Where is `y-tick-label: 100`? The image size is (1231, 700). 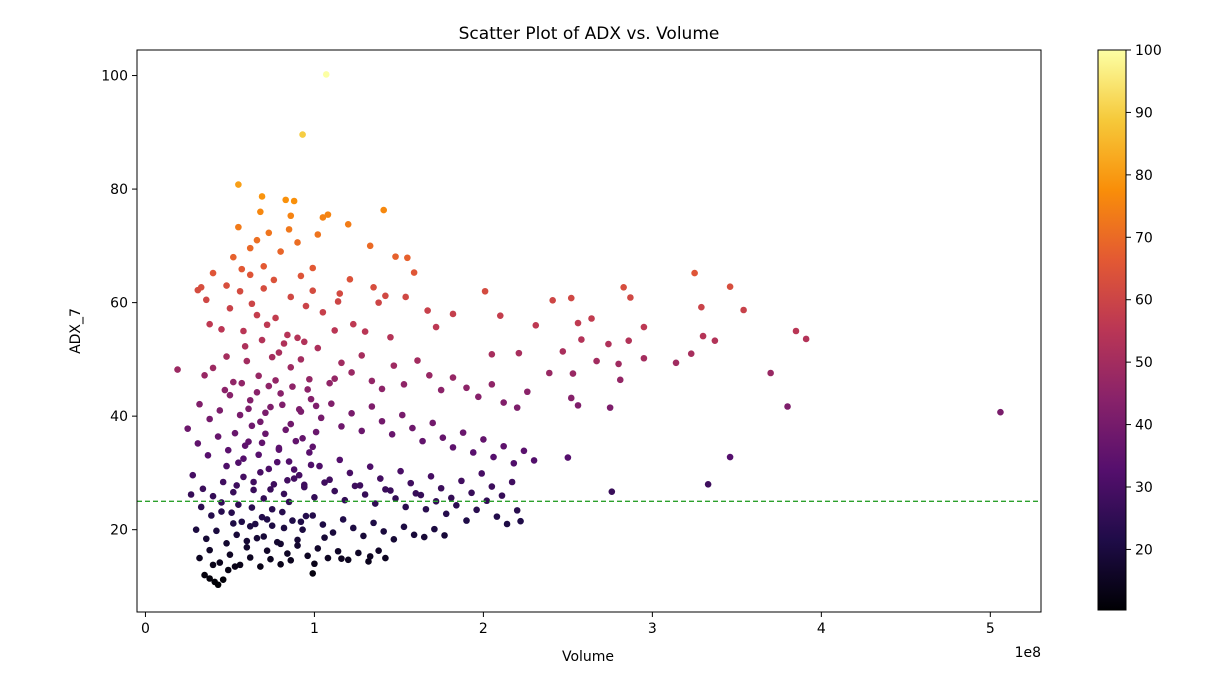
y-tick-label: 100 is located at coordinates (114, 77).